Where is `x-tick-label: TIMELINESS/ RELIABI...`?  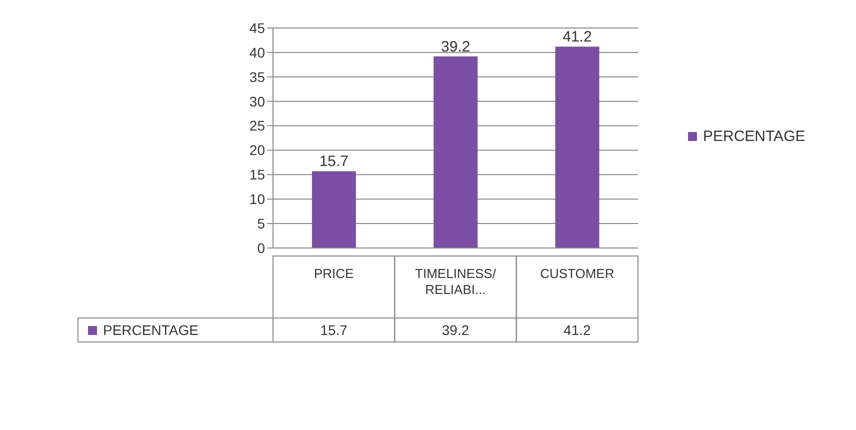
x-tick-label: TIMELINESS/ RELIABI... is located at coordinates (455, 281).